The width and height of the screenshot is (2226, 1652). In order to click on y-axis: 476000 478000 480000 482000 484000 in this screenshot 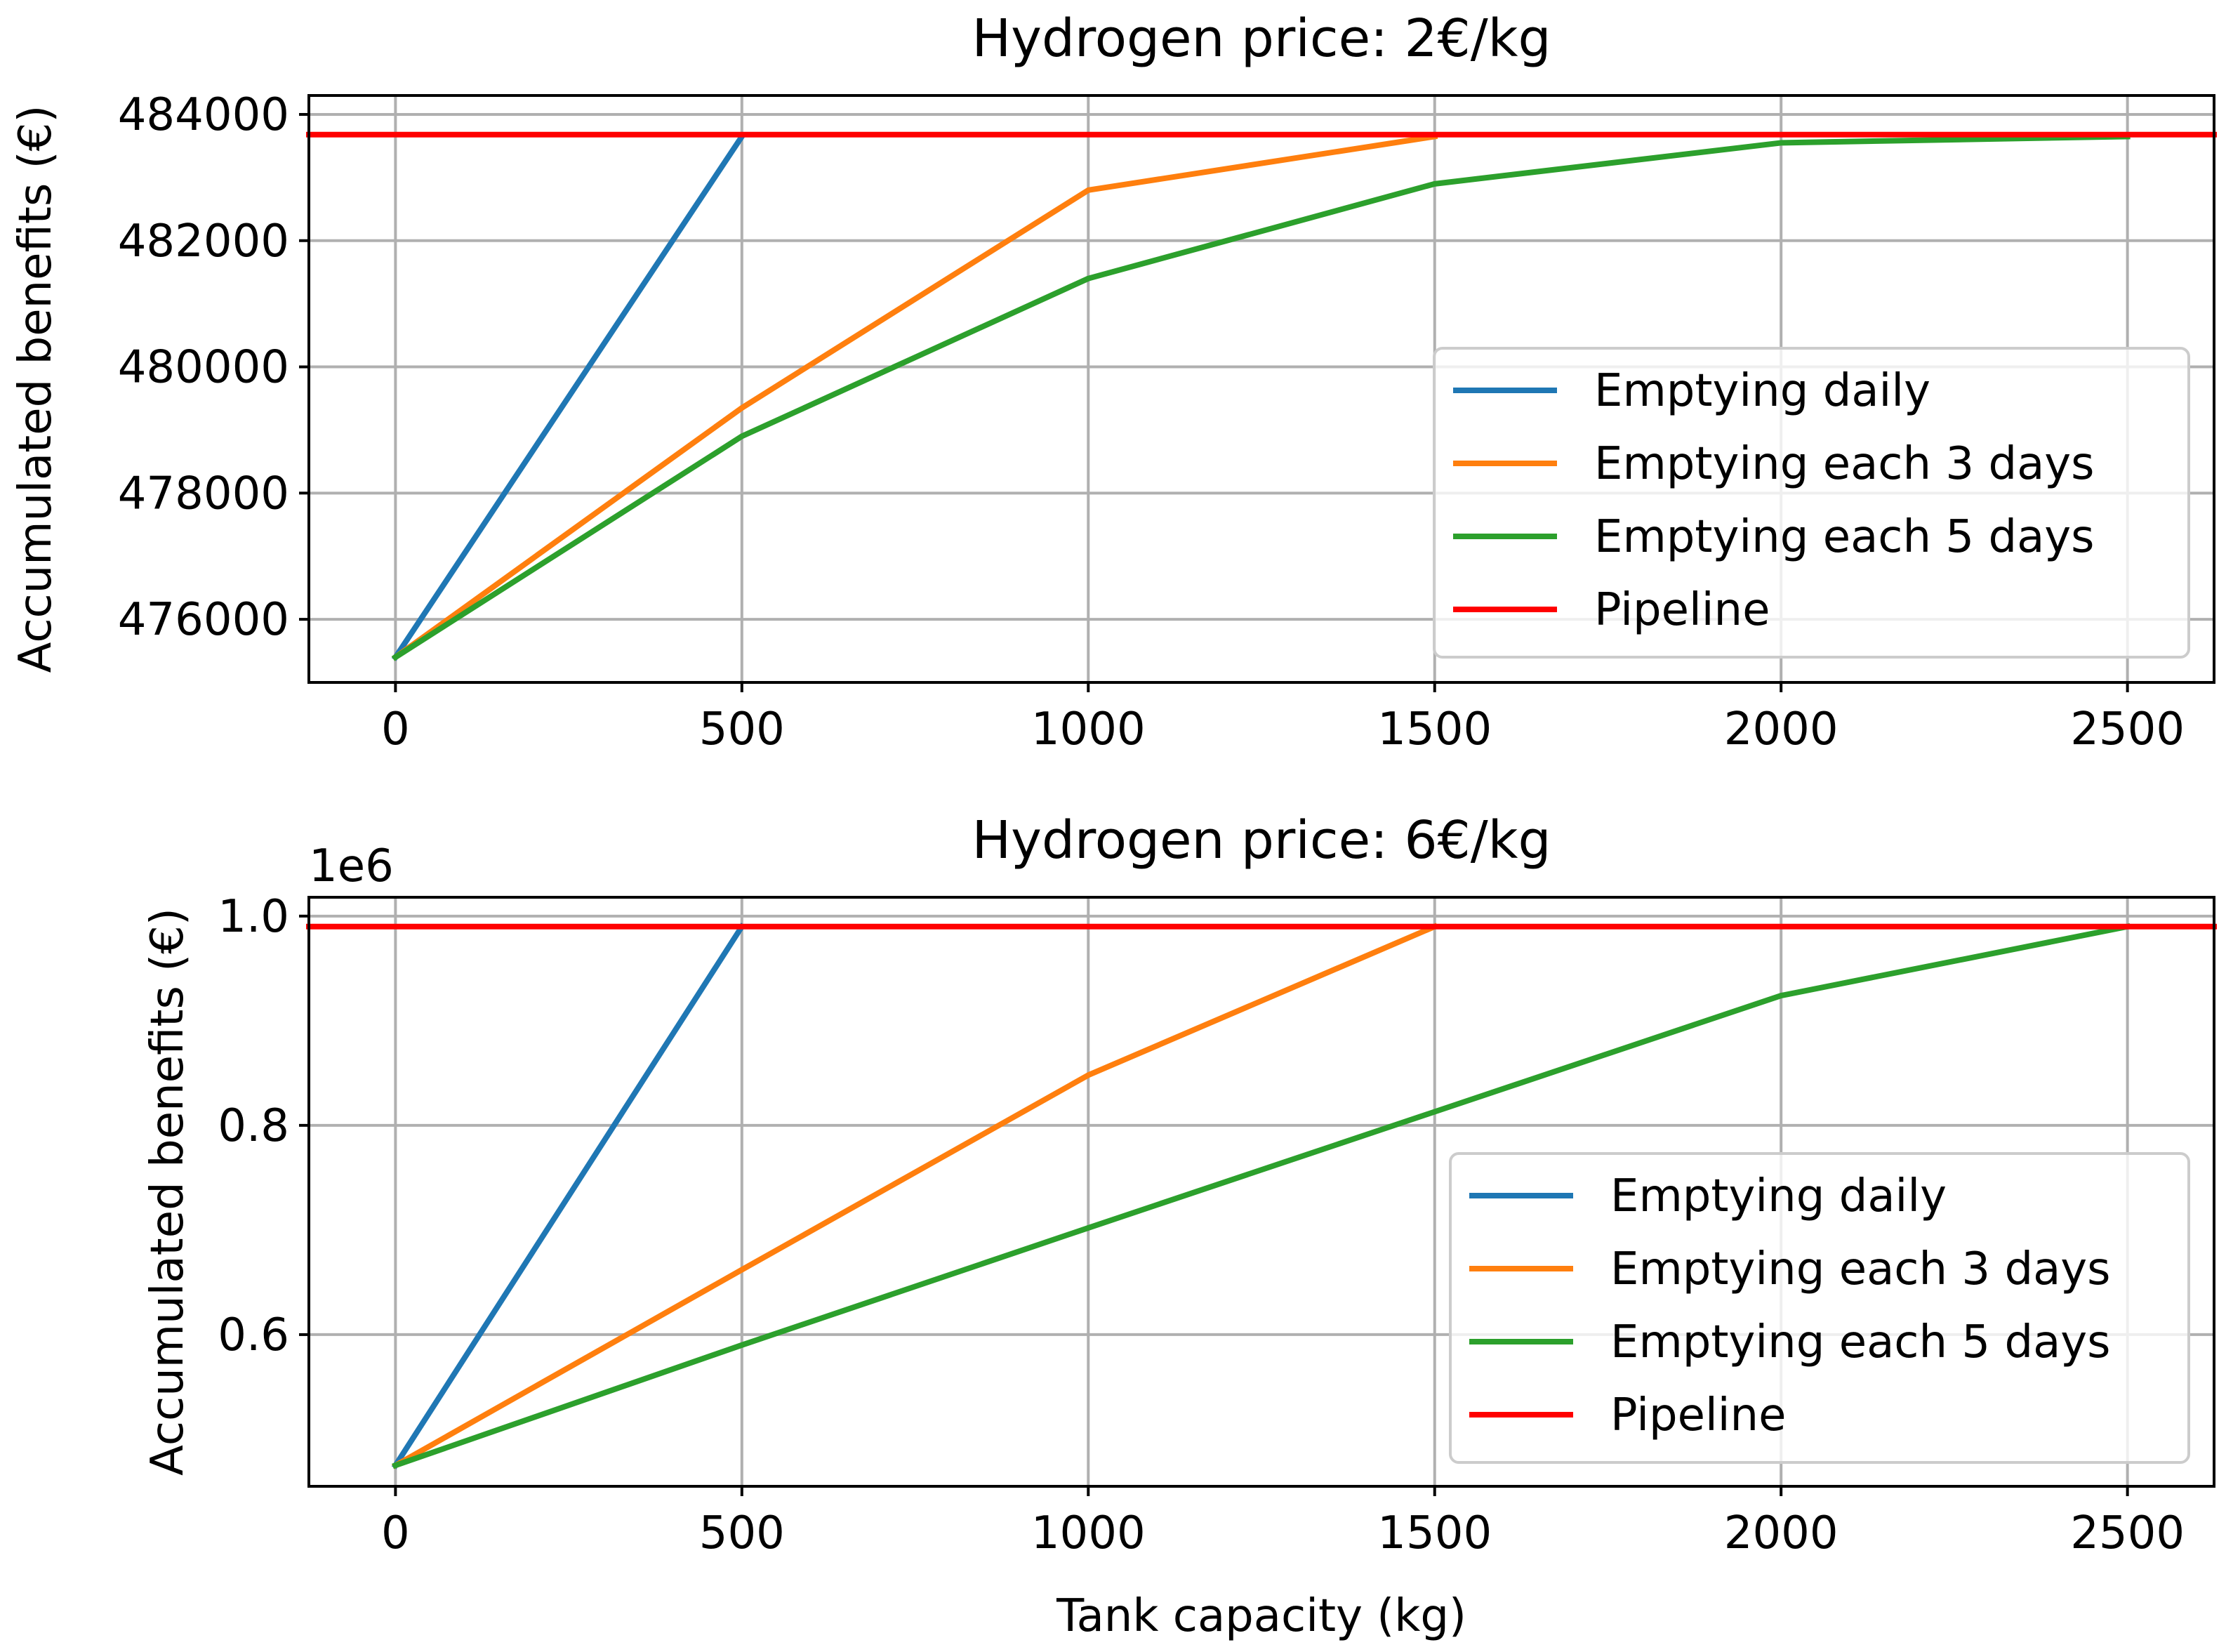, I will do `click(214, 367)`.